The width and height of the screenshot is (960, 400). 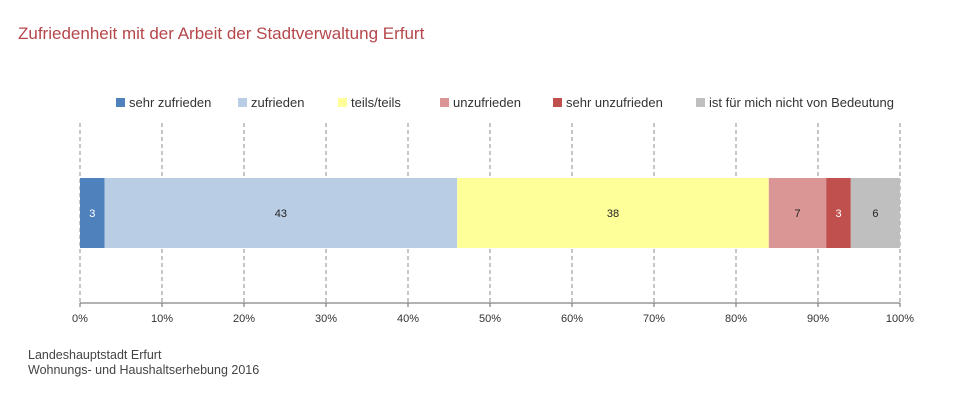 I want to click on legend-item: unzufrieden, so click(x=480, y=102).